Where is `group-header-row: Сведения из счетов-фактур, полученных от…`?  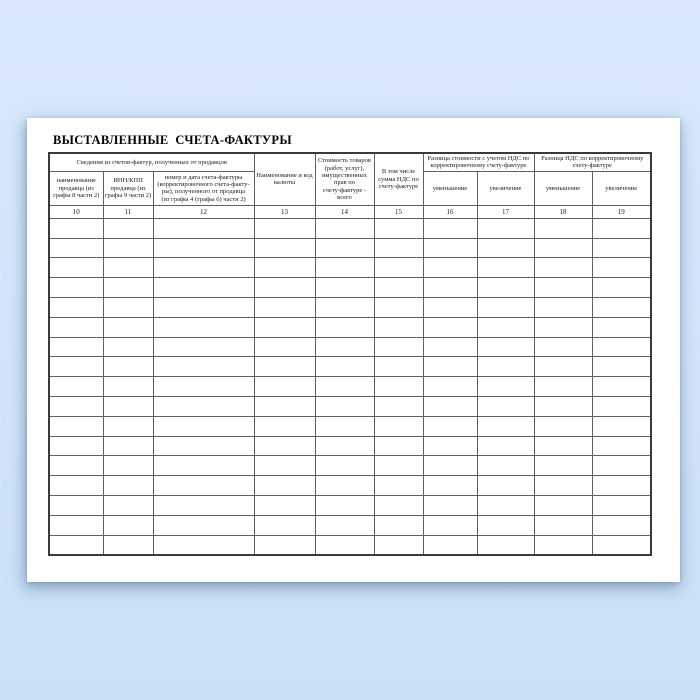
group-header-row: Сведения из счетов-фактур, полученных от… is located at coordinates (350, 179).